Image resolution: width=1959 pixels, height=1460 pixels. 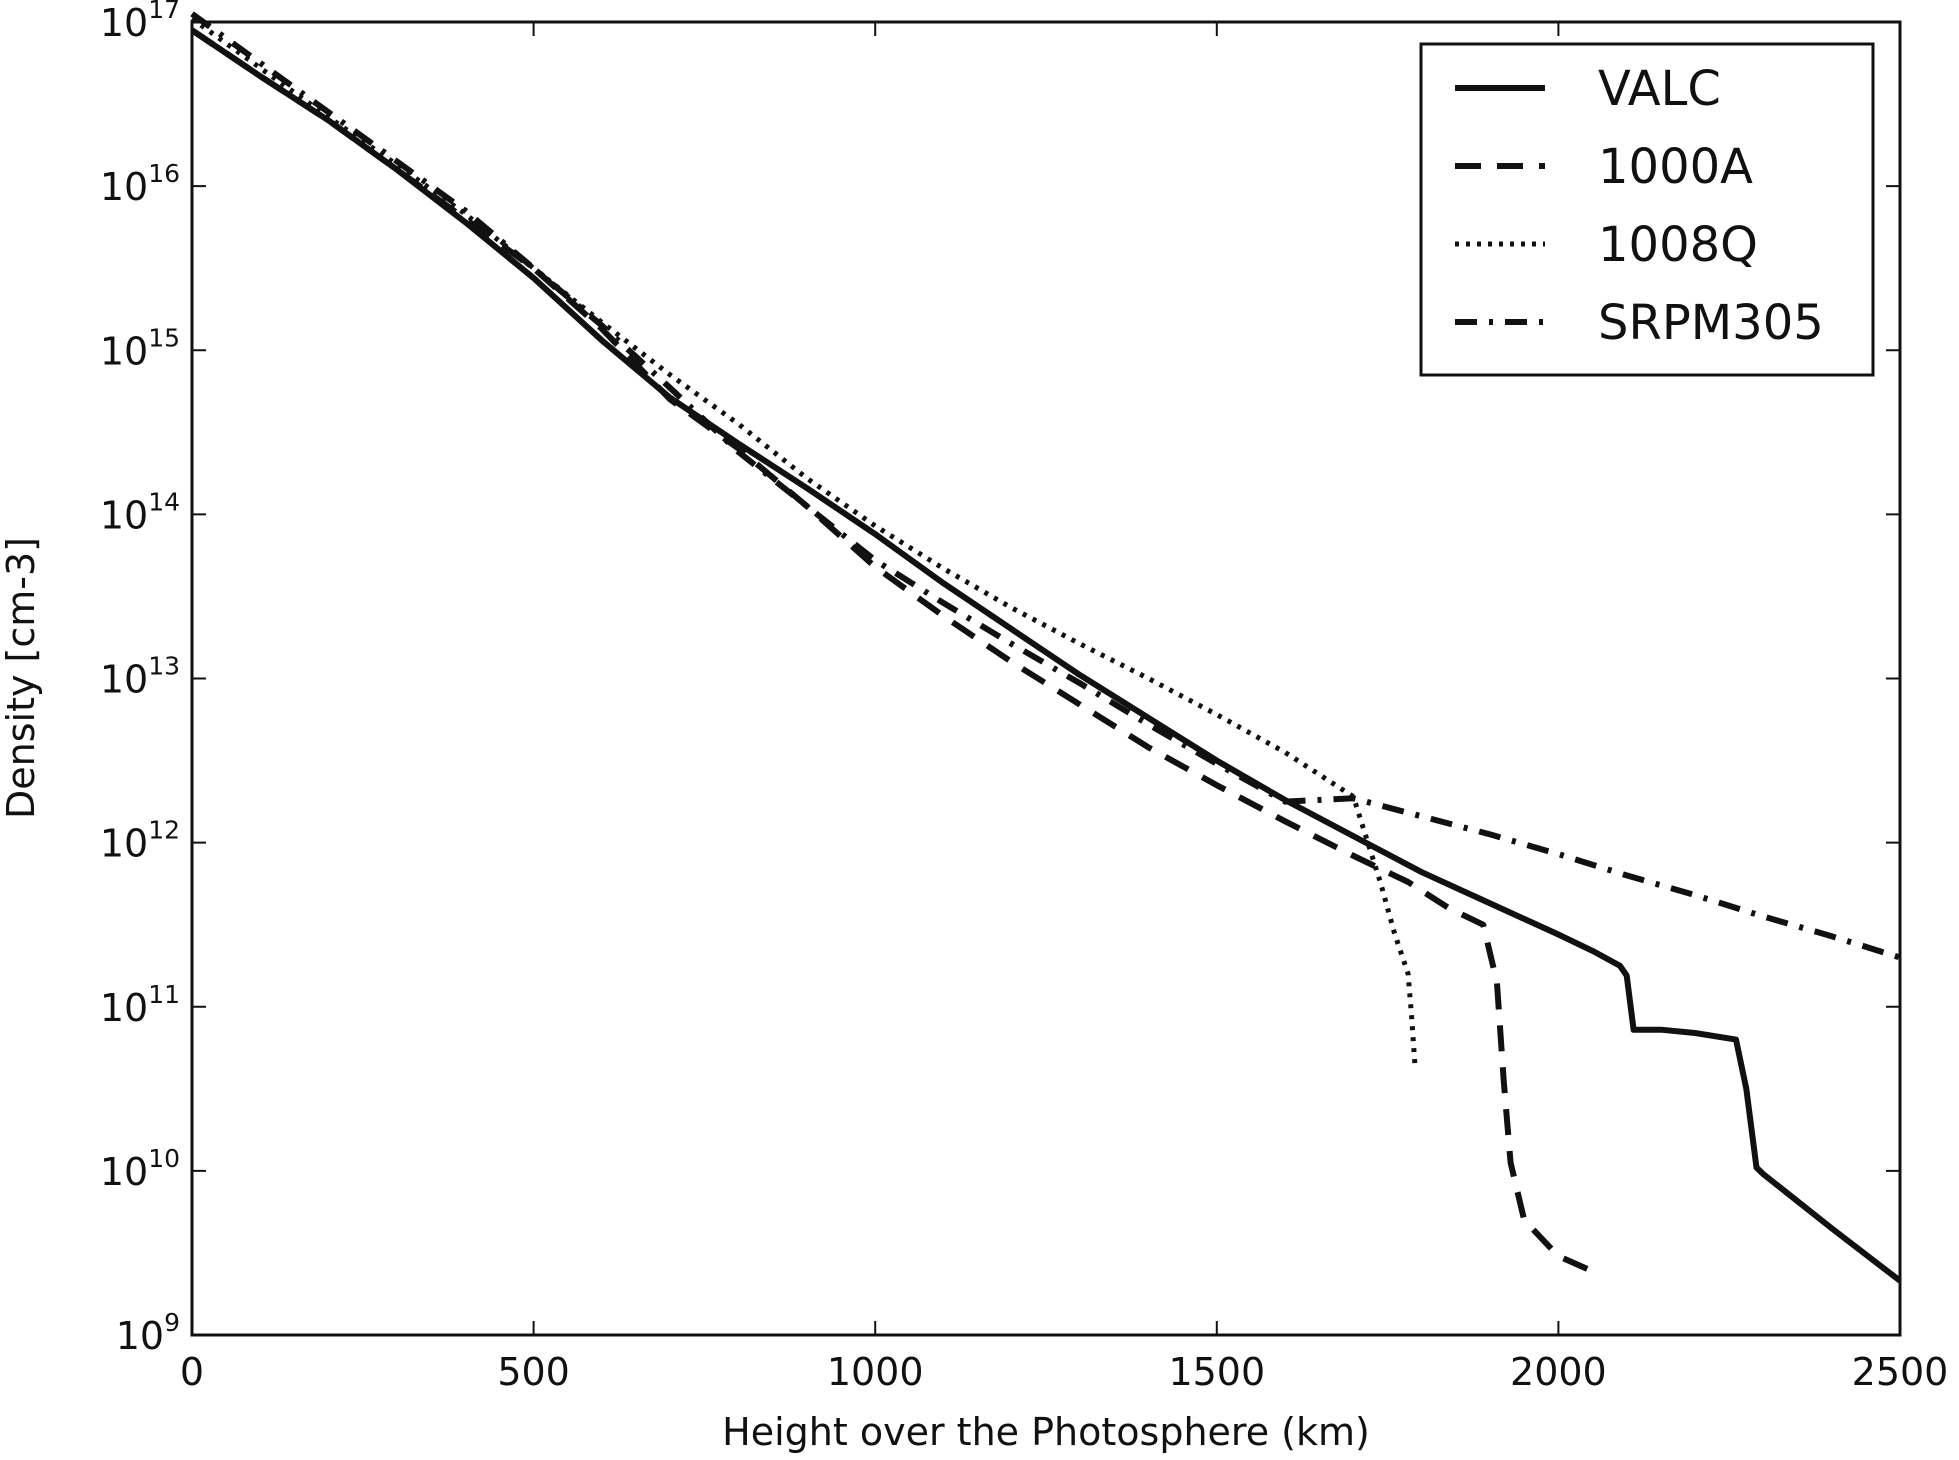 What do you see at coordinates (21, 678) in the screenshot?
I see `y-axis-label: Density [cm-3]` at bounding box center [21, 678].